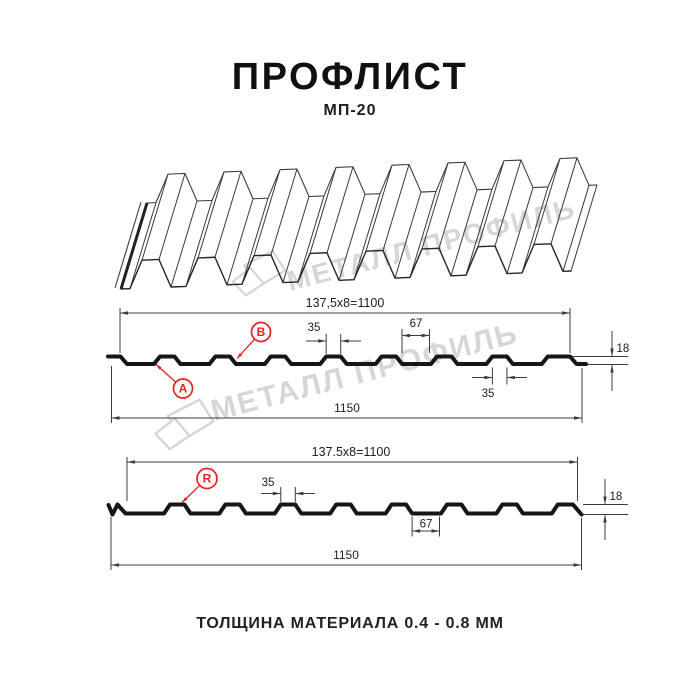 The width and height of the screenshot is (700, 700). Describe the element at coordinates (350, 77) in the screenshot. I see `page-title: ПРОФЛИСТ` at that location.